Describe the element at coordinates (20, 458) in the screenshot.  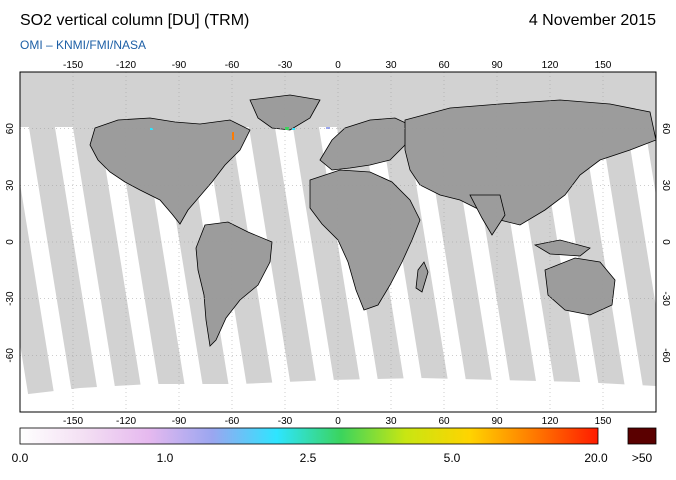
I see `colorbar-label: 0.0` at that location.